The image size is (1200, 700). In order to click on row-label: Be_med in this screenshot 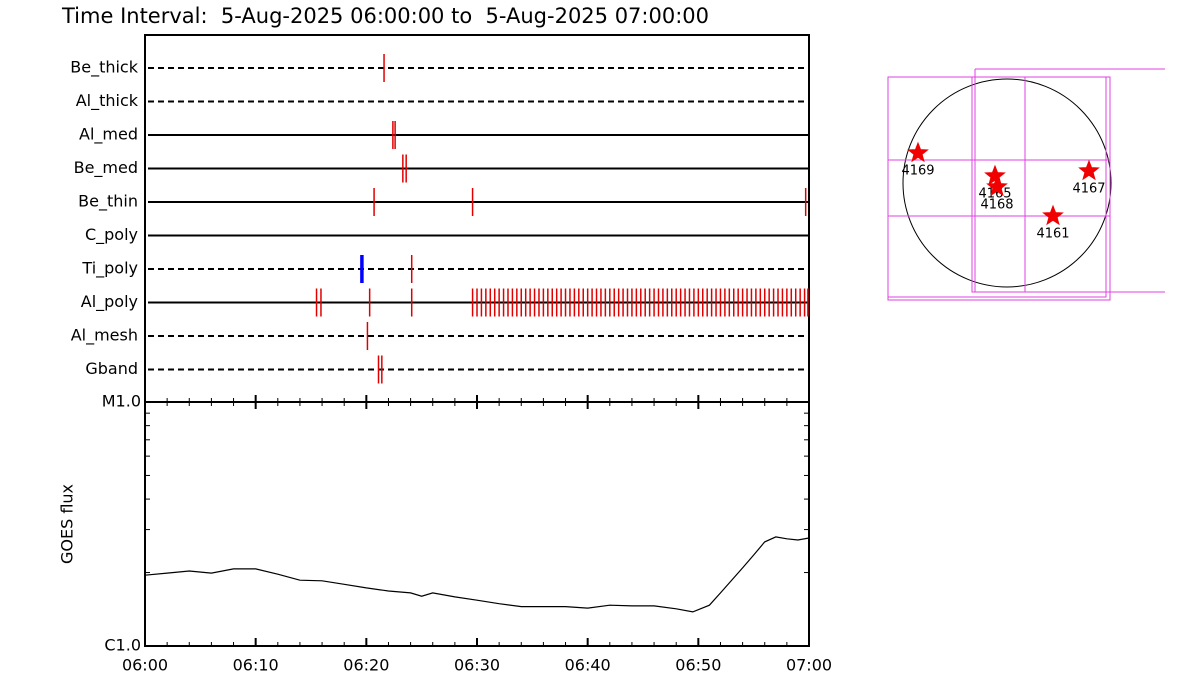, I will do `click(106, 168)`.